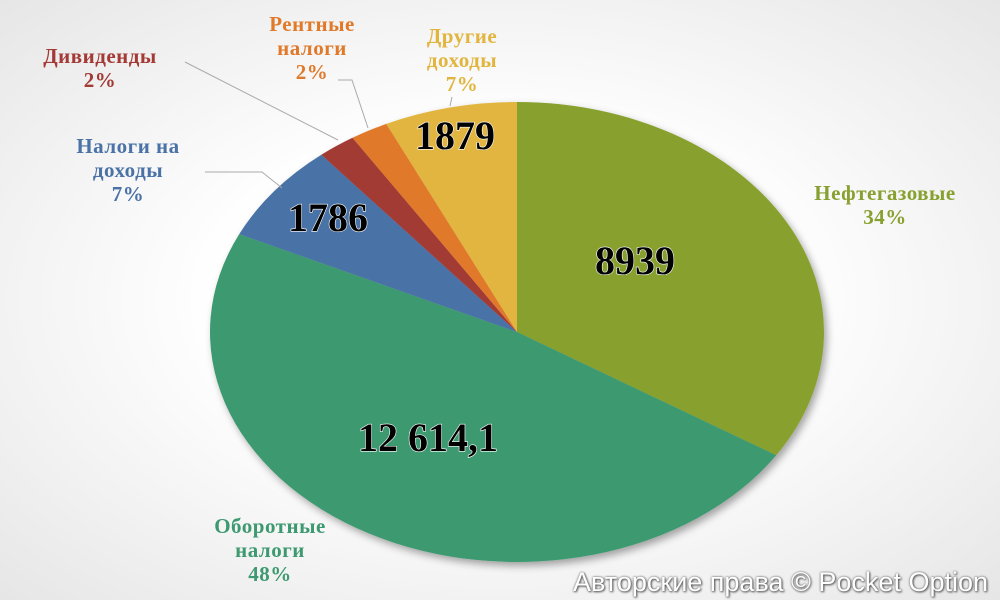 Image resolution: width=1000 pixels, height=600 pixels. Describe the element at coordinates (780, 582) in the screenshot. I see `watermark: Авторские права © Pocket Option` at that location.